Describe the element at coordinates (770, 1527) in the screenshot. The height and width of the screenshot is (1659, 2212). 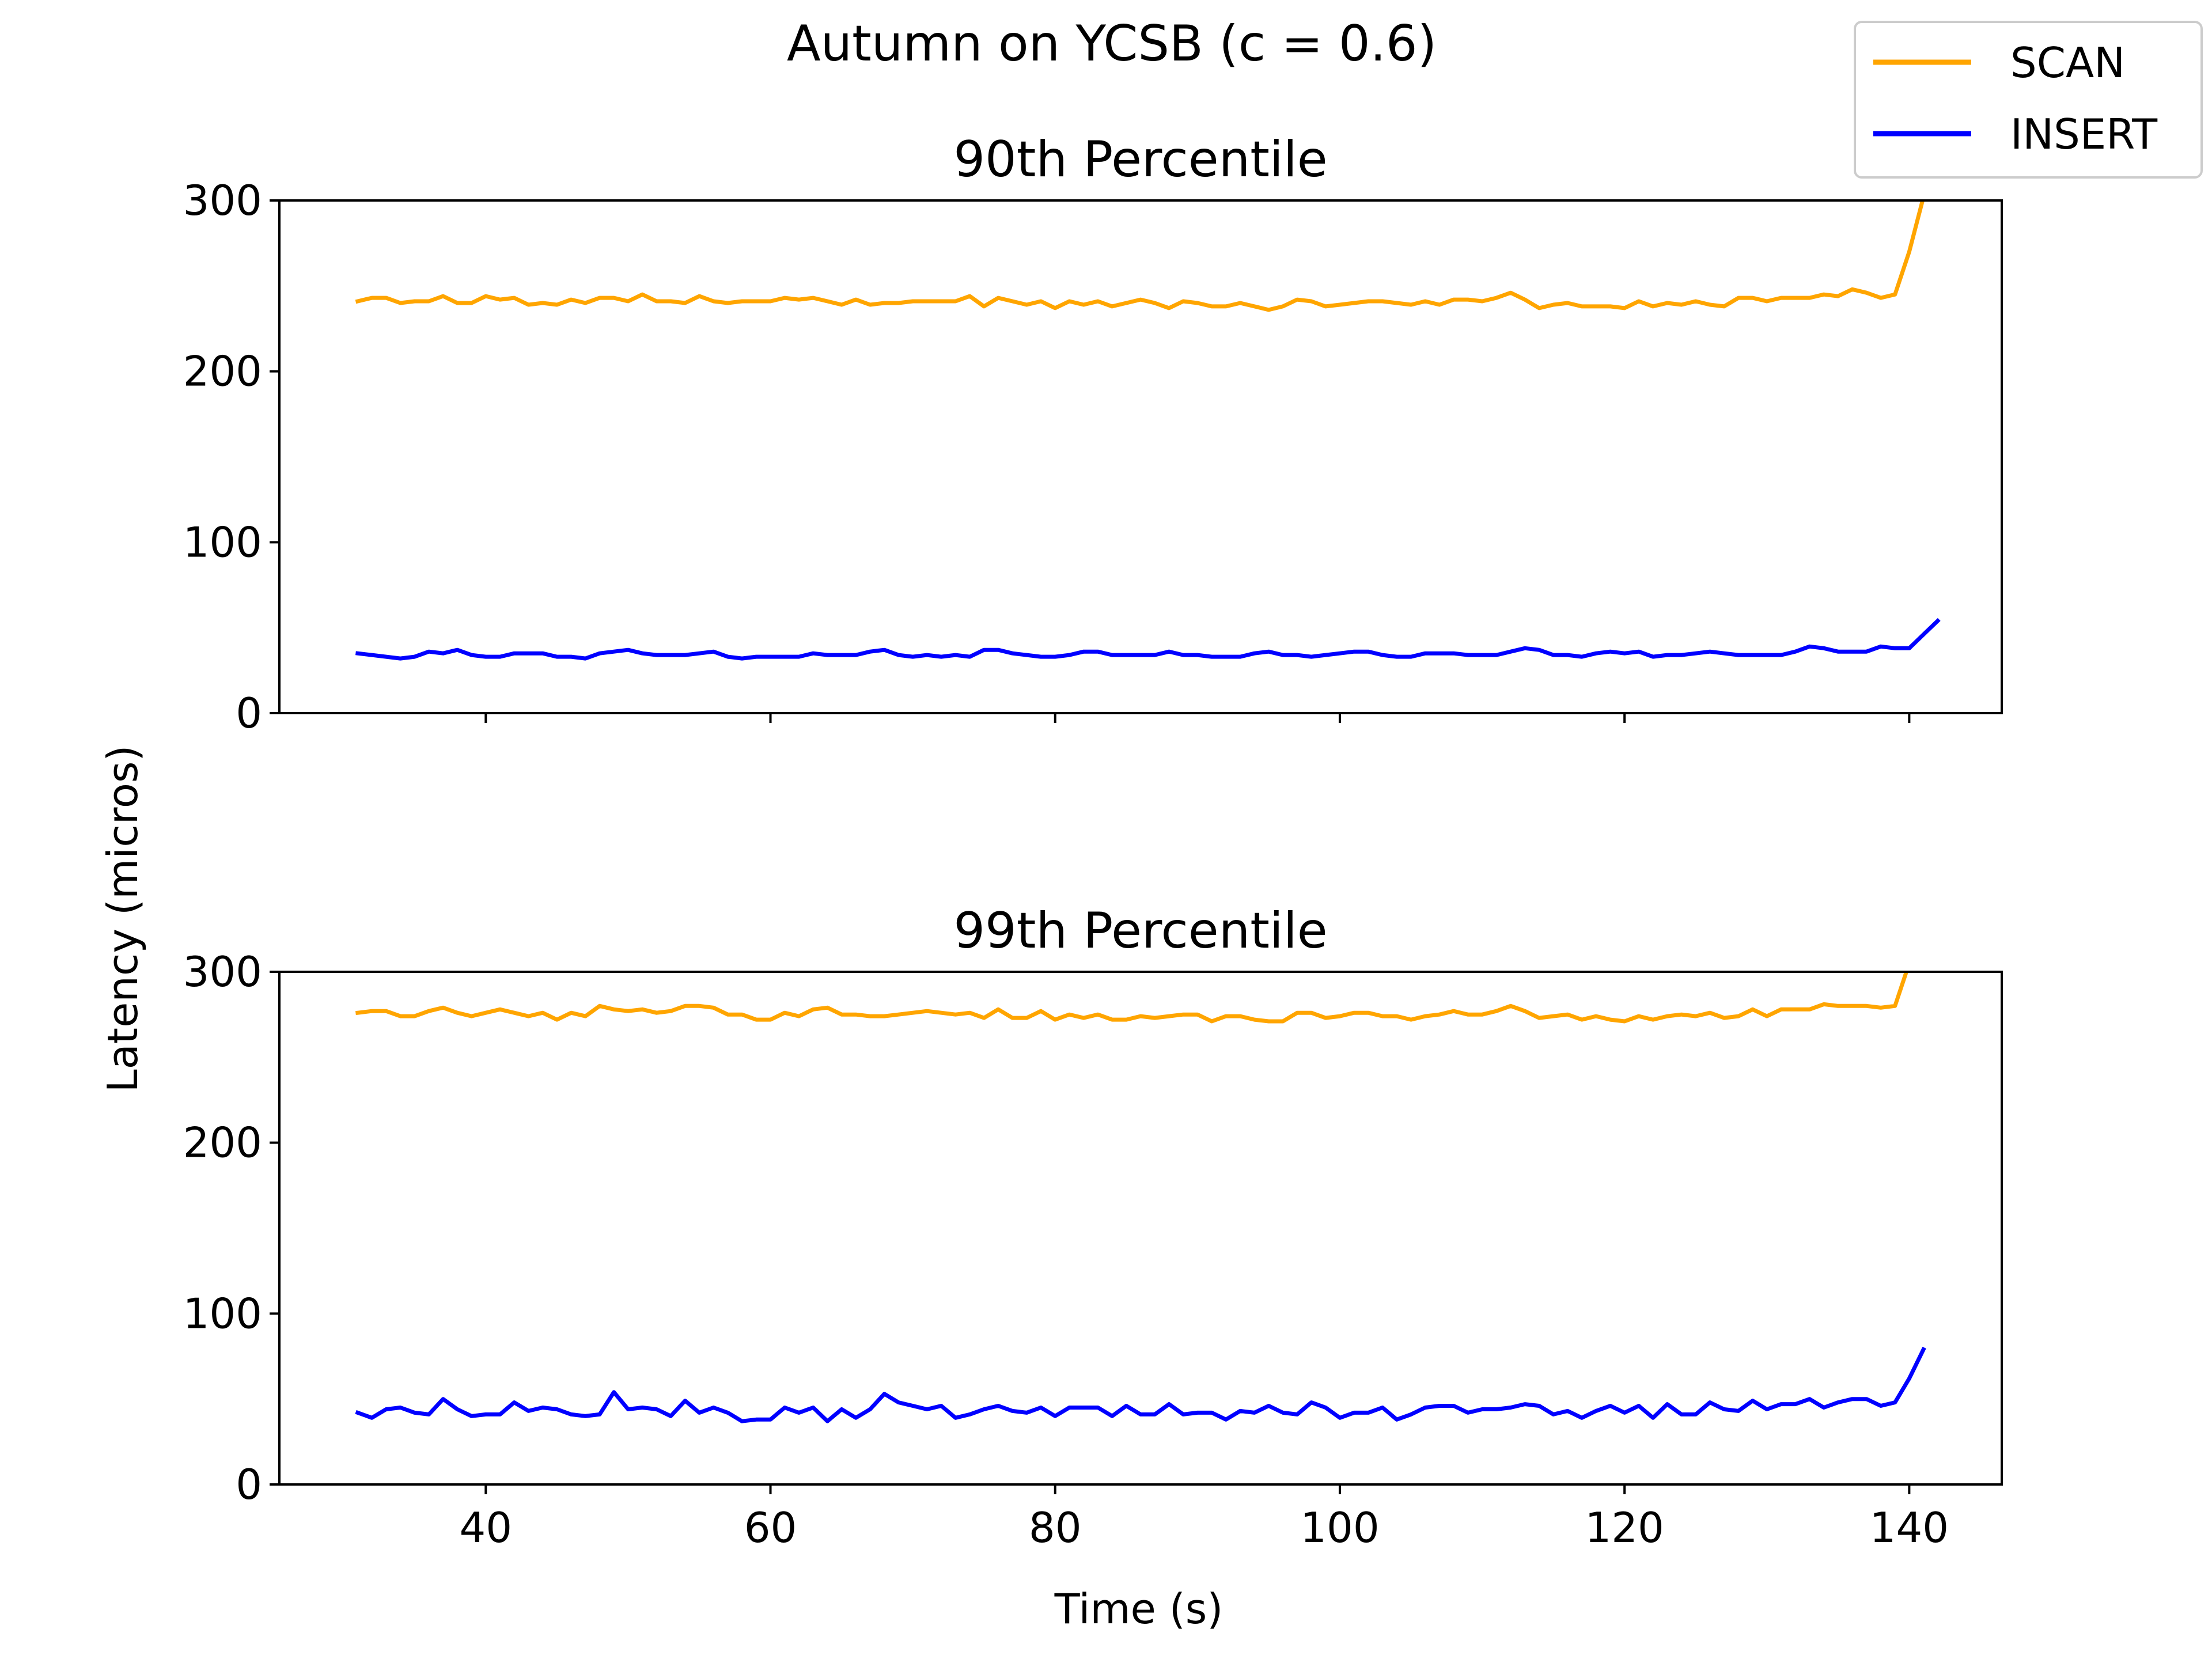
I see `x-tick-label: 60` at that location.